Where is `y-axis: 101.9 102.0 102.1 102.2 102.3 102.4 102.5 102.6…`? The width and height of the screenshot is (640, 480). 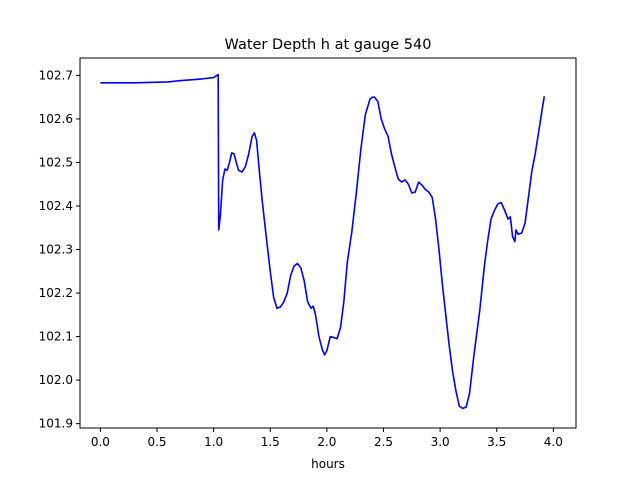
y-axis: 101.9 102.0 102.1 102.2 102.3 102.4 102.5 102.6… is located at coordinates (59, 249).